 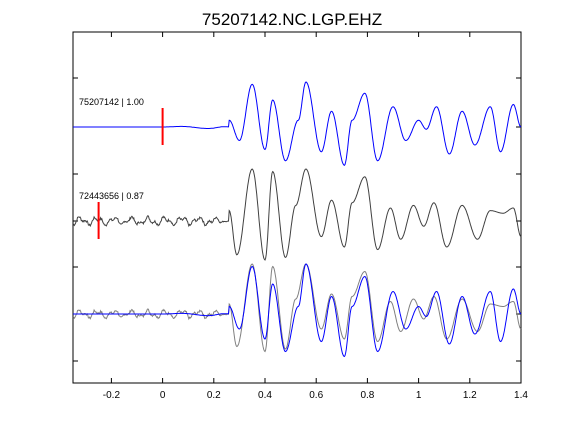 I want to click on x-tick-label: 0.6, so click(x=316, y=395).